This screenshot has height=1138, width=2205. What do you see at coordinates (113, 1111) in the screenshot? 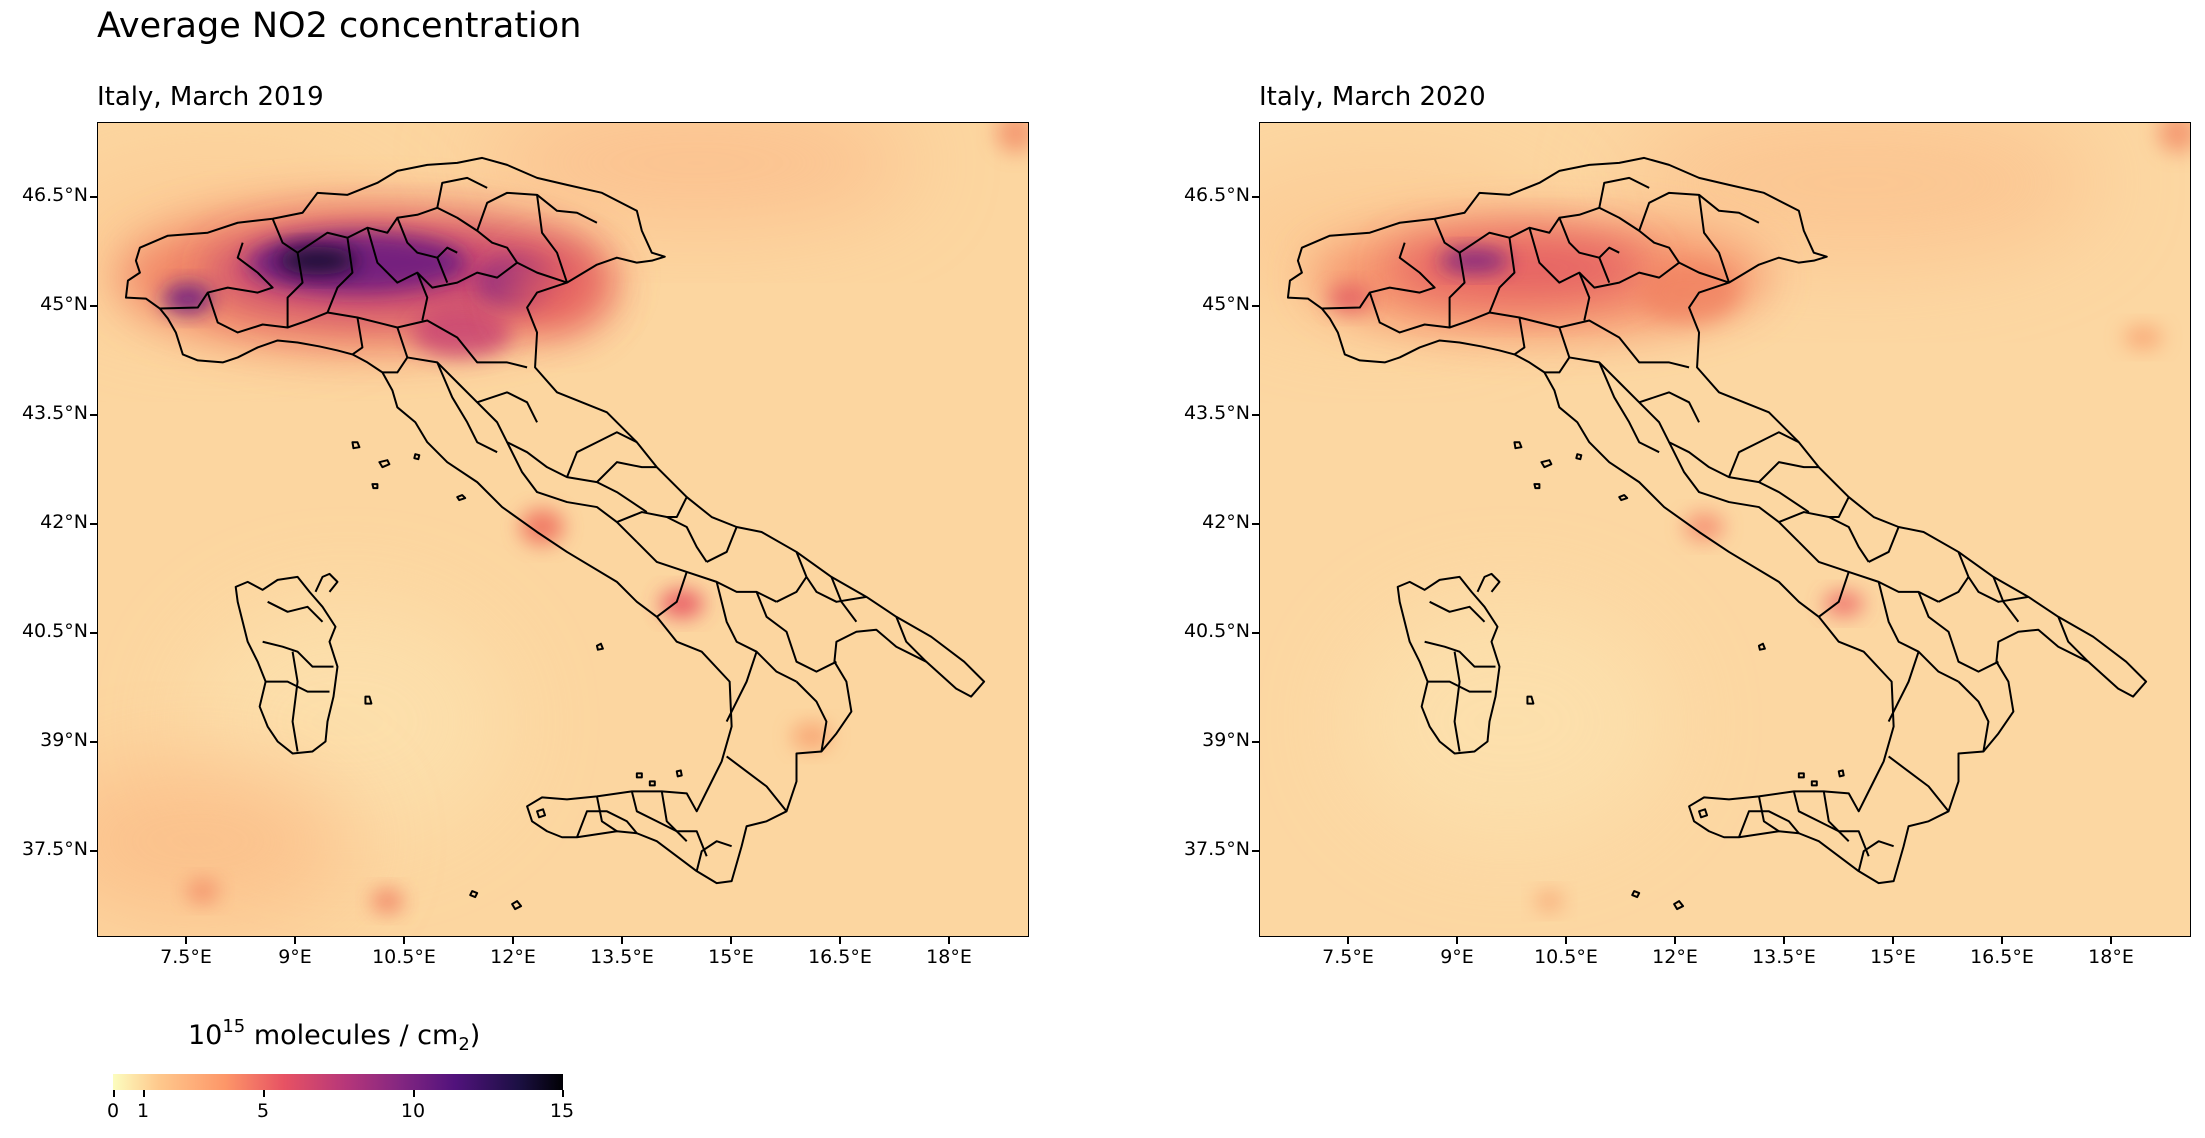
I see `colorbar-tick-label: 0` at bounding box center [113, 1111].